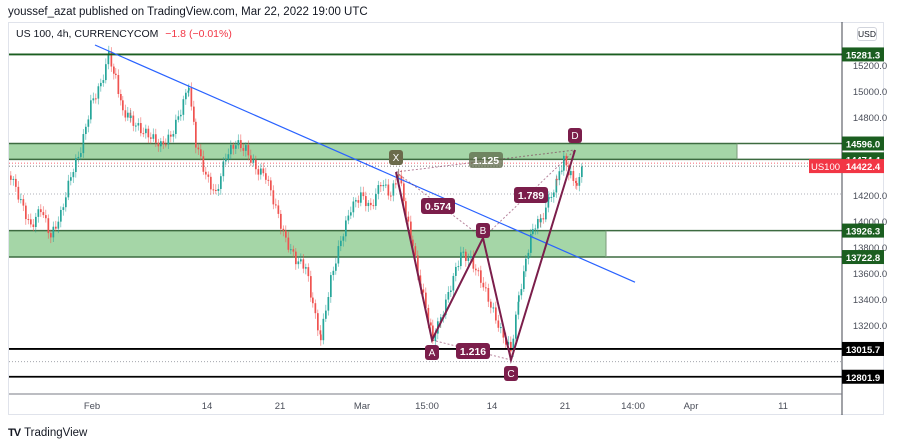 This screenshot has width=900, height=447. I want to click on x-tick-label: Feb, so click(92, 406).